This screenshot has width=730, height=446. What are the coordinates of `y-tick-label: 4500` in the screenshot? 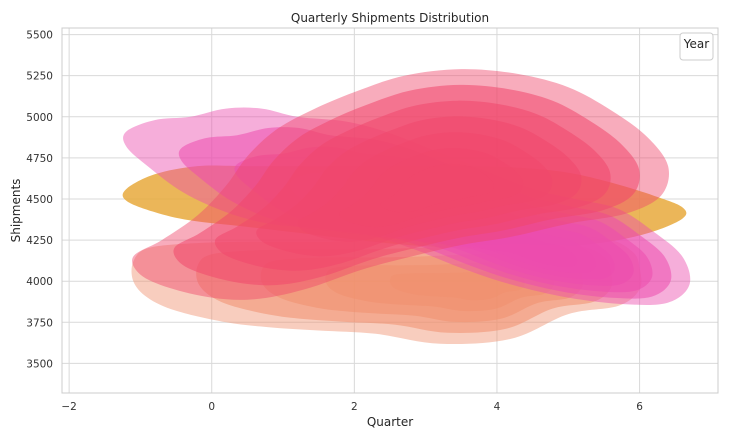 It's located at (39, 200).